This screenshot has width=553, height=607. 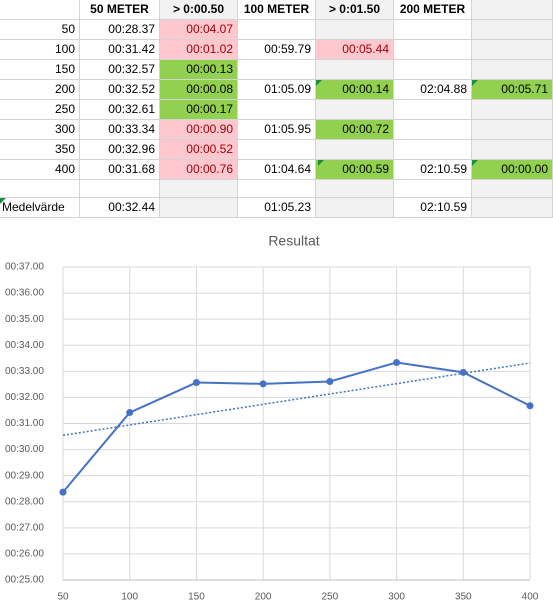 I want to click on x-tick-label: 350, so click(x=463, y=597).